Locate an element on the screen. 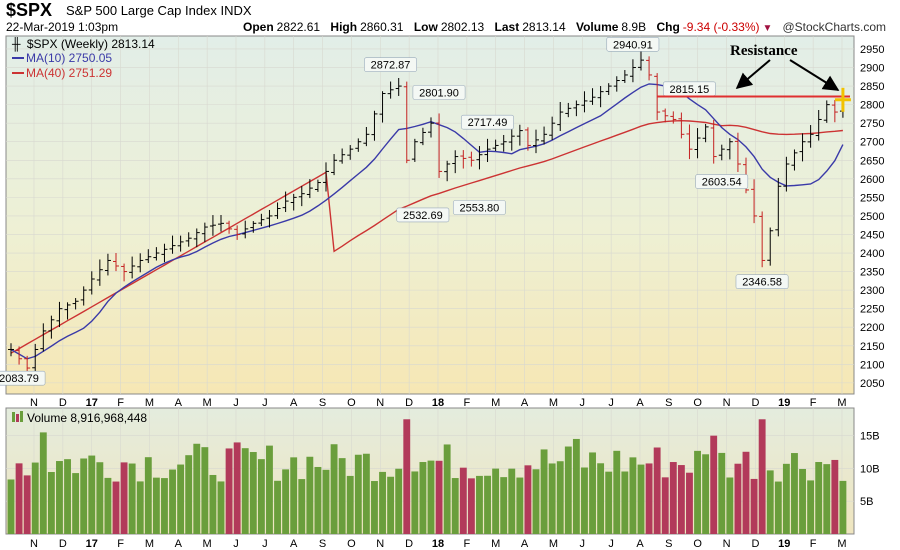 Image resolution: width=900 pixels, height=550 pixels. volume-x-tick-label: D is located at coordinates (63, 544).